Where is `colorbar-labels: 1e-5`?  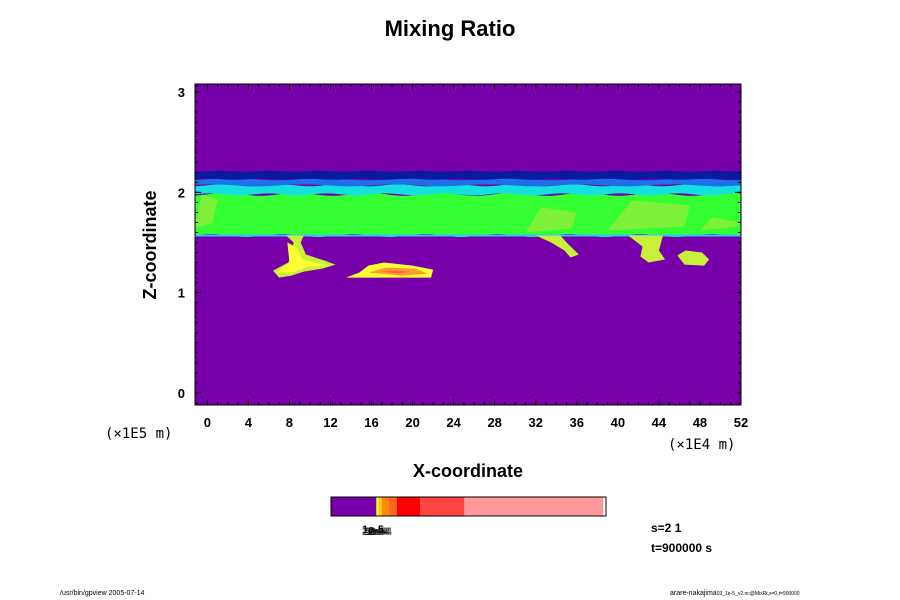
colorbar-labels: 1e-5 is located at coordinates (373, 530).